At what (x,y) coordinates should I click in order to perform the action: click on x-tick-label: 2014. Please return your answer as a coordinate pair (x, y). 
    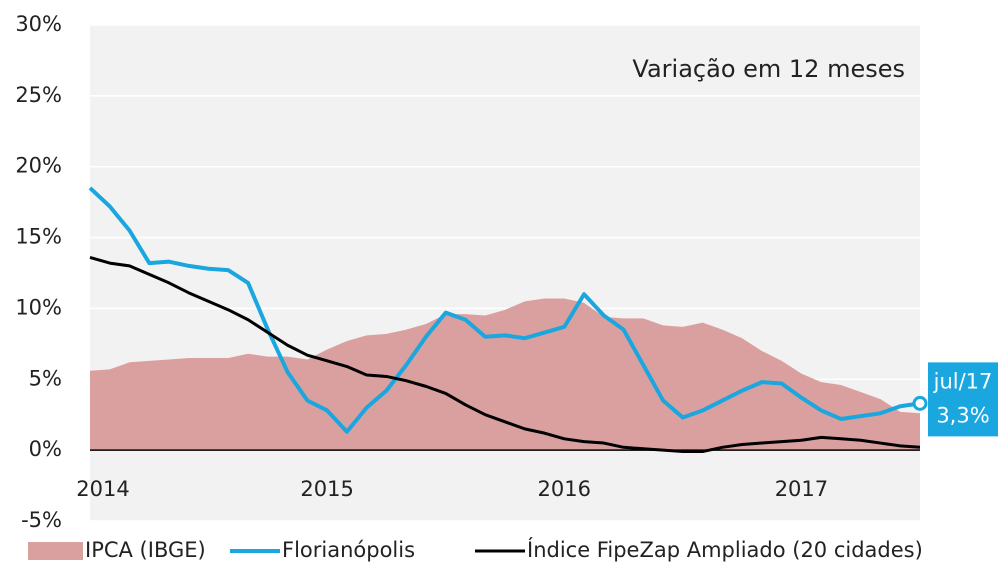
    Looking at the image, I should click on (102, 489).